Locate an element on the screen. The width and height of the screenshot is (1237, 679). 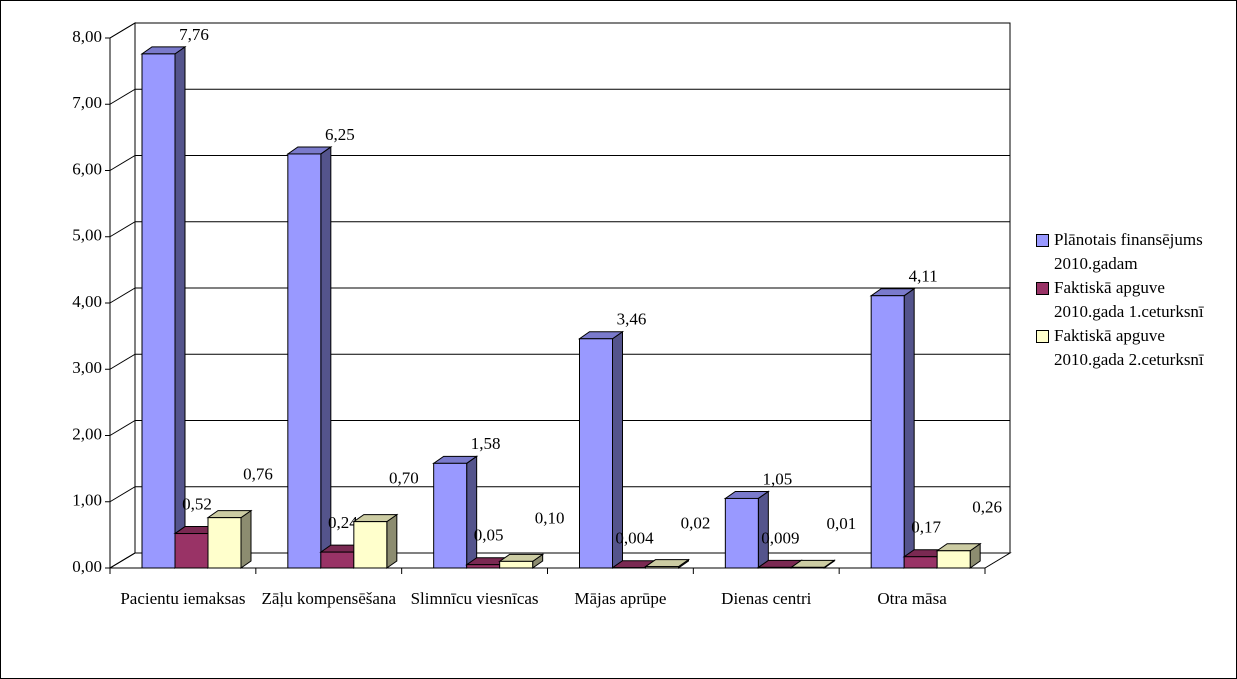
x-tick-label: Pacientu iemaksas is located at coordinates (183, 598).